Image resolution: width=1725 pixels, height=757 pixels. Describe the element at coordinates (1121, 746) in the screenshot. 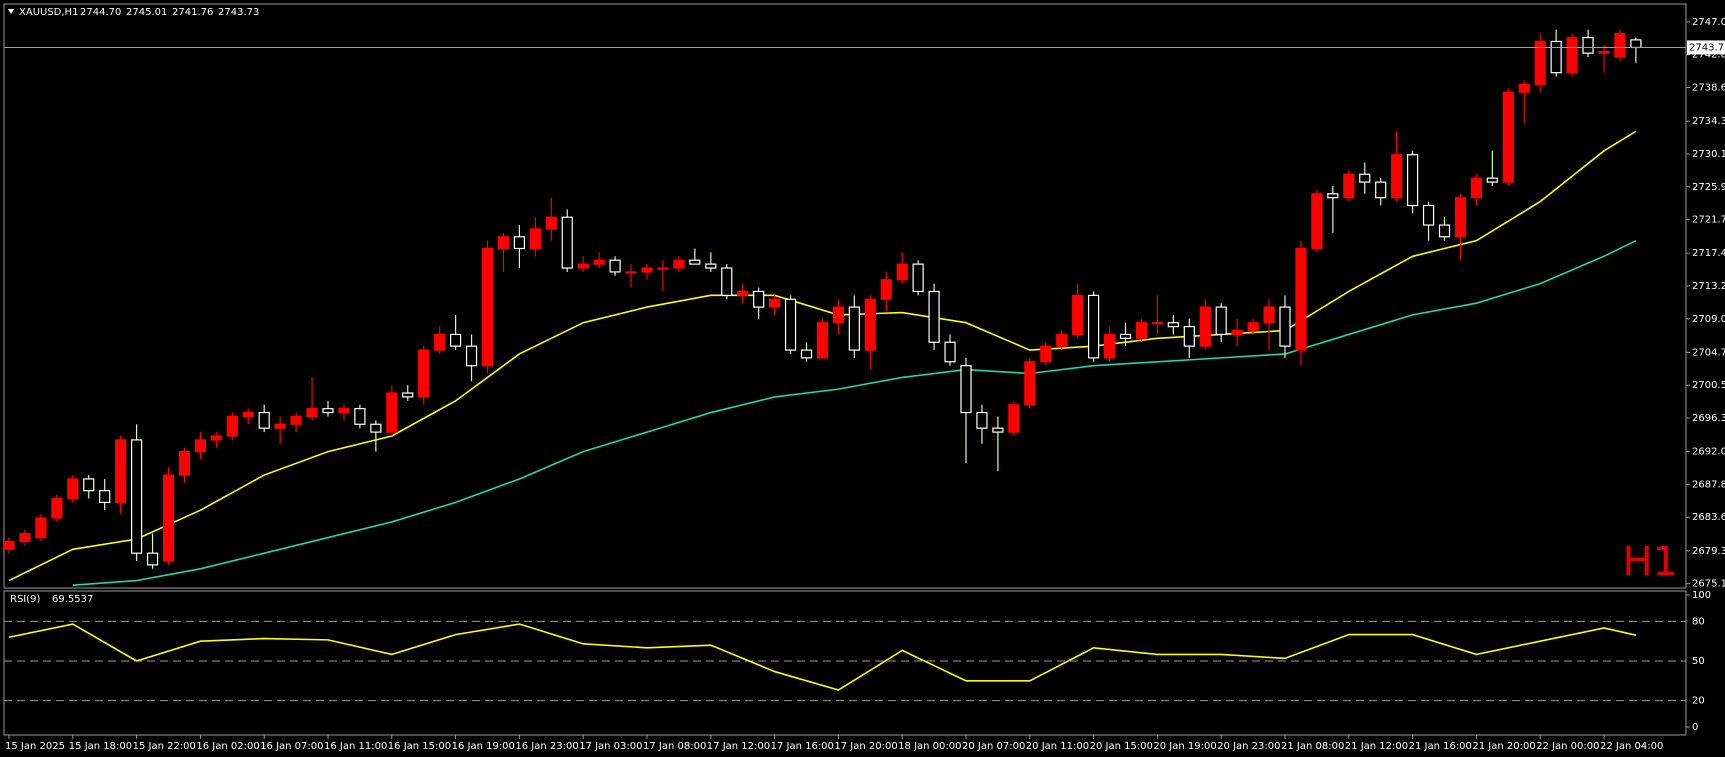

I see `x-tick-label: 20 Jan 15:00` at that location.